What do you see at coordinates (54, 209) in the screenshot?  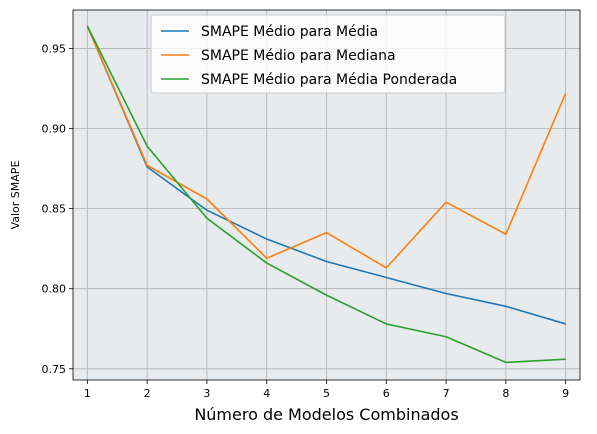 I see `y-tick-label: 0.85` at bounding box center [54, 209].